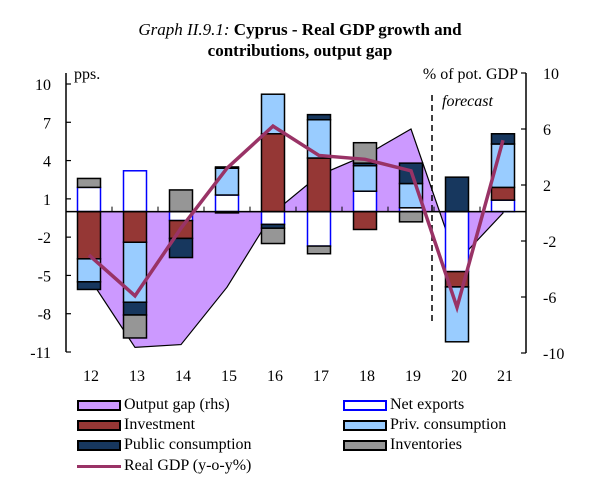 The width and height of the screenshot is (600, 491). I want to click on left-axis-tick-label: -11, so click(40, 353).